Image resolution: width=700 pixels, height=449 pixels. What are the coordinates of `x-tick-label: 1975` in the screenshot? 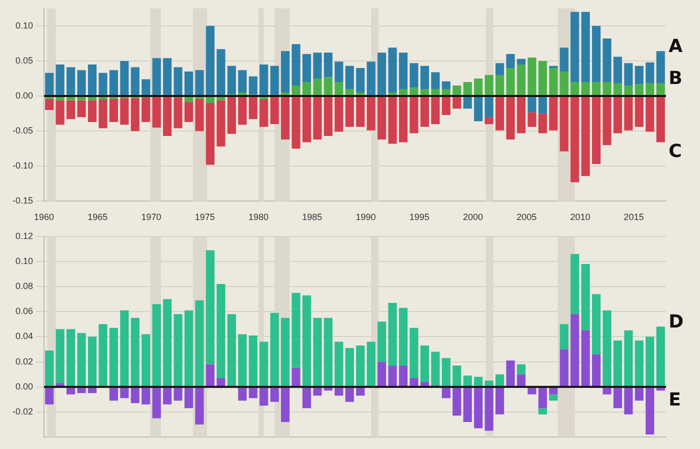 It's located at (204, 217).